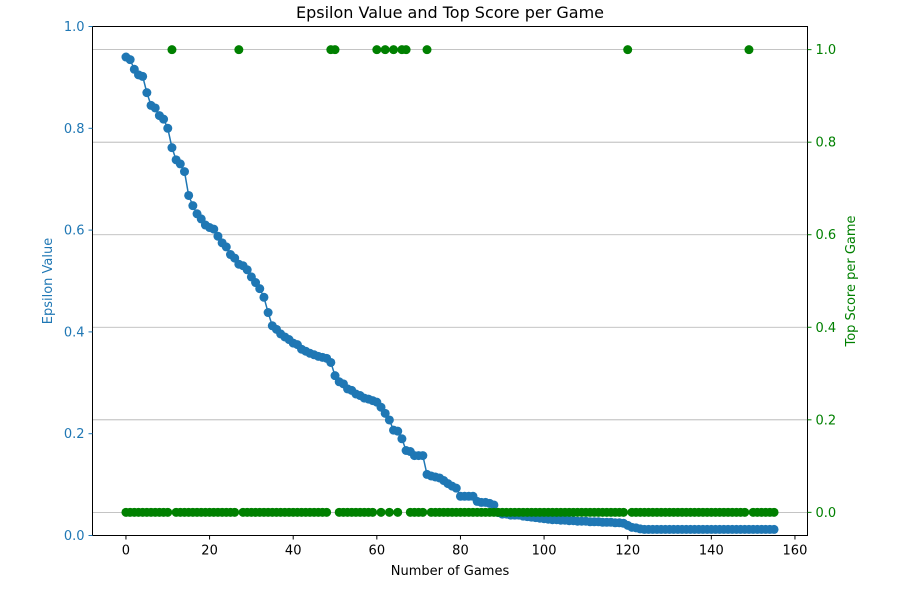 The image size is (900, 609). I want to click on x-axis: 0 20 40 60 80 100 120 140 160, so click(465, 547).